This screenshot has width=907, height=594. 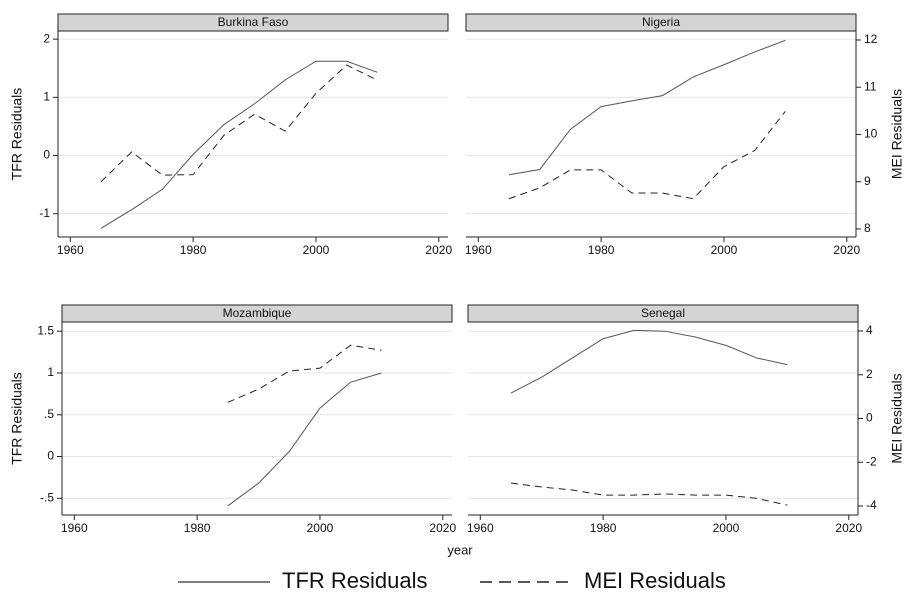 I want to click on panel-title: Mozambique, so click(x=257, y=313).